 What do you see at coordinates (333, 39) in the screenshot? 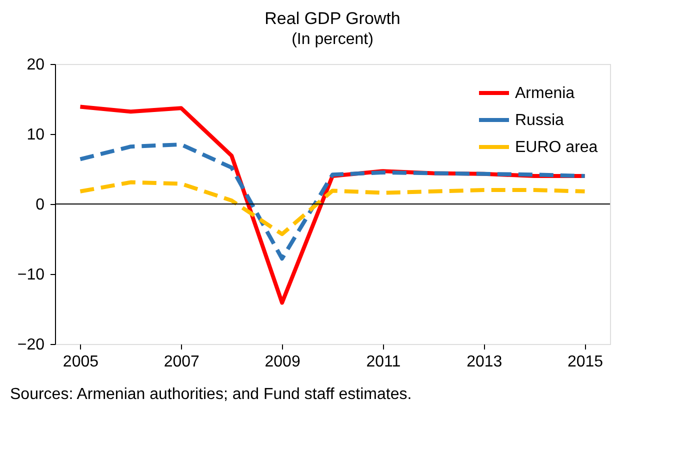
I see `chart-subtitle: (In percent)` at bounding box center [333, 39].